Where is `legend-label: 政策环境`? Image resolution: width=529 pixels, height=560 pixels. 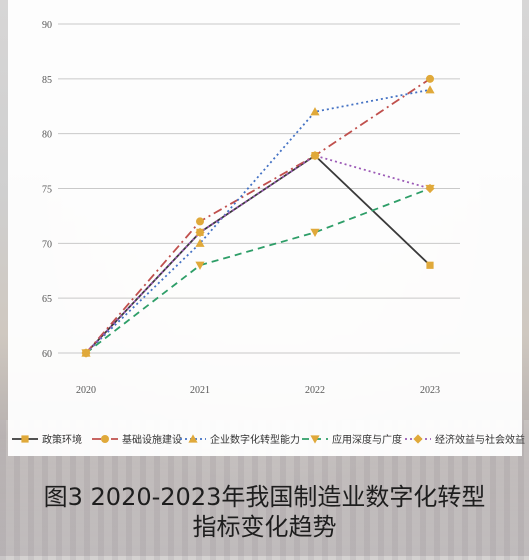
legend-label: 政策环境 is located at coordinates (62, 439).